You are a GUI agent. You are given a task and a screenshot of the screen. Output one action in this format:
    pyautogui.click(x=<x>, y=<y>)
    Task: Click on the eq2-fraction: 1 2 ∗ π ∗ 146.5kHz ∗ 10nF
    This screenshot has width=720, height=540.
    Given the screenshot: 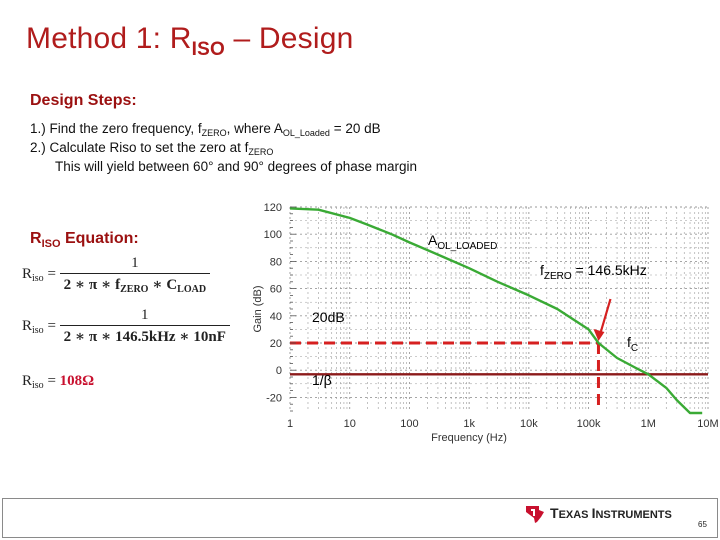 What is the action you would take?
    pyautogui.click(x=144, y=326)
    